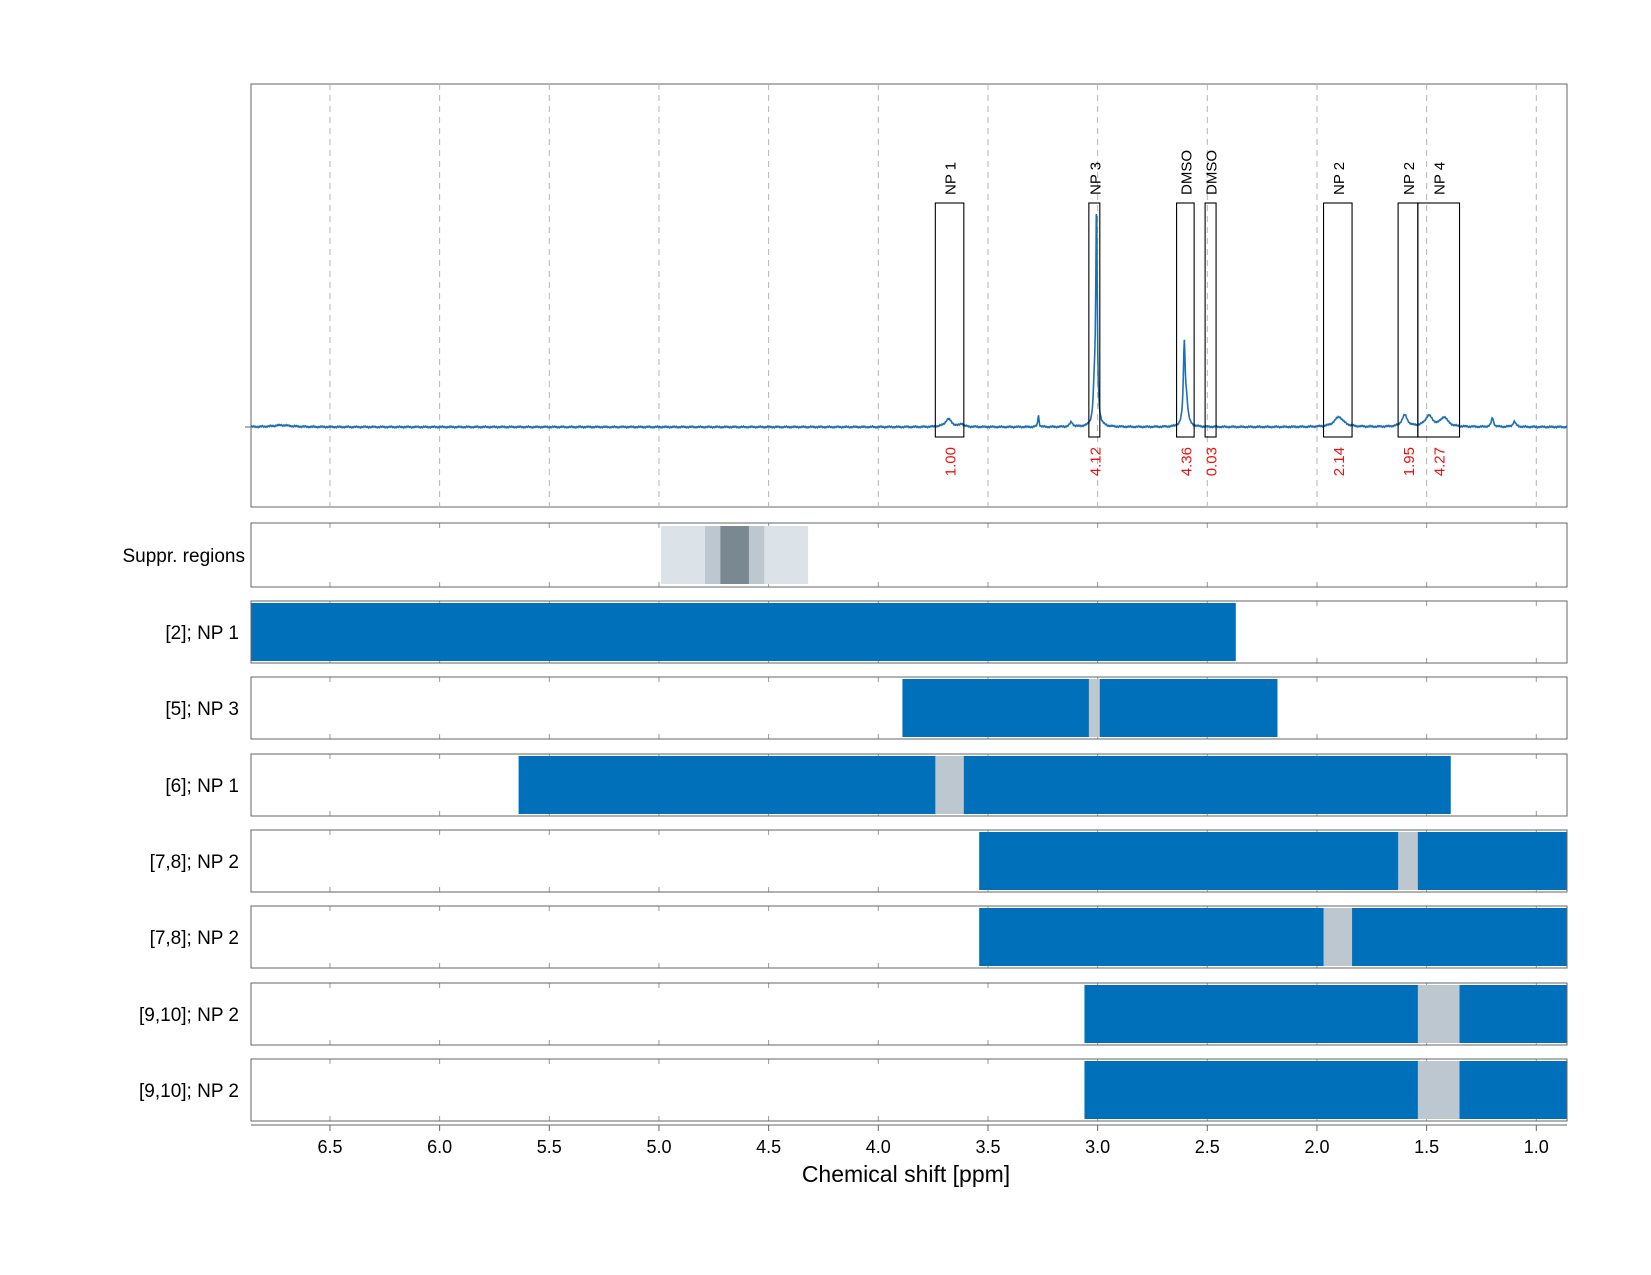  What do you see at coordinates (1316, 1147) in the screenshot?
I see `x-tick-label: 2.0` at bounding box center [1316, 1147].